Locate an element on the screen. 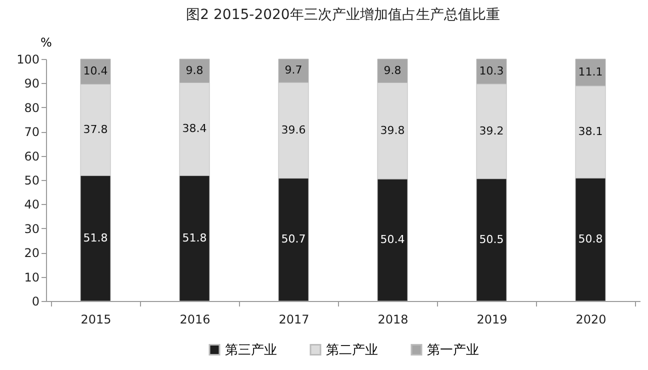 This screenshot has height=370, width=648. data-label: 50.4 is located at coordinates (392, 239).